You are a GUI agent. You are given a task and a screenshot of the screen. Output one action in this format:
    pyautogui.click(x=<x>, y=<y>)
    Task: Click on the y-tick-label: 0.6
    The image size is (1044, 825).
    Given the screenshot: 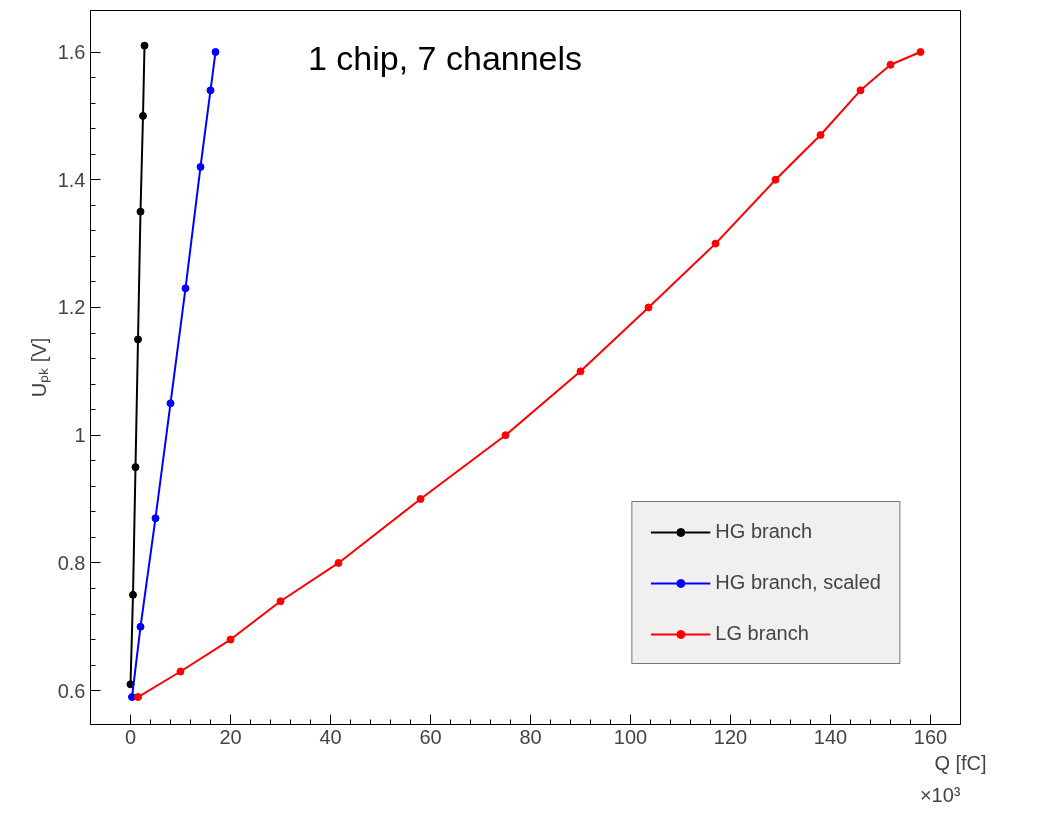 What is the action you would take?
    pyautogui.click(x=71, y=690)
    